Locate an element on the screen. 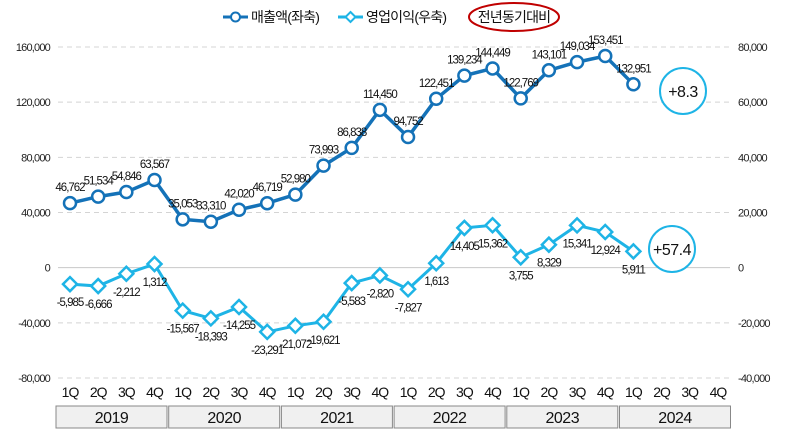  right-axis-tick: 60,000 is located at coordinates (753, 103).